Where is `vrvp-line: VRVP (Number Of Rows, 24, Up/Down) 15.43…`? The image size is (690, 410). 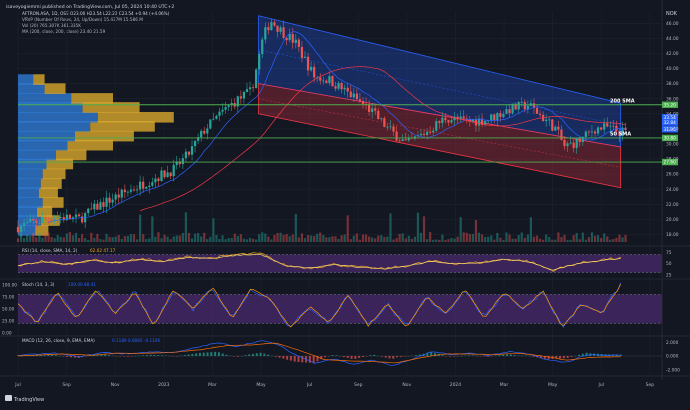
vrvp-line: VRVP (Number Of Rows, 24, Up/Down) 15.43… is located at coordinates (82, 19).